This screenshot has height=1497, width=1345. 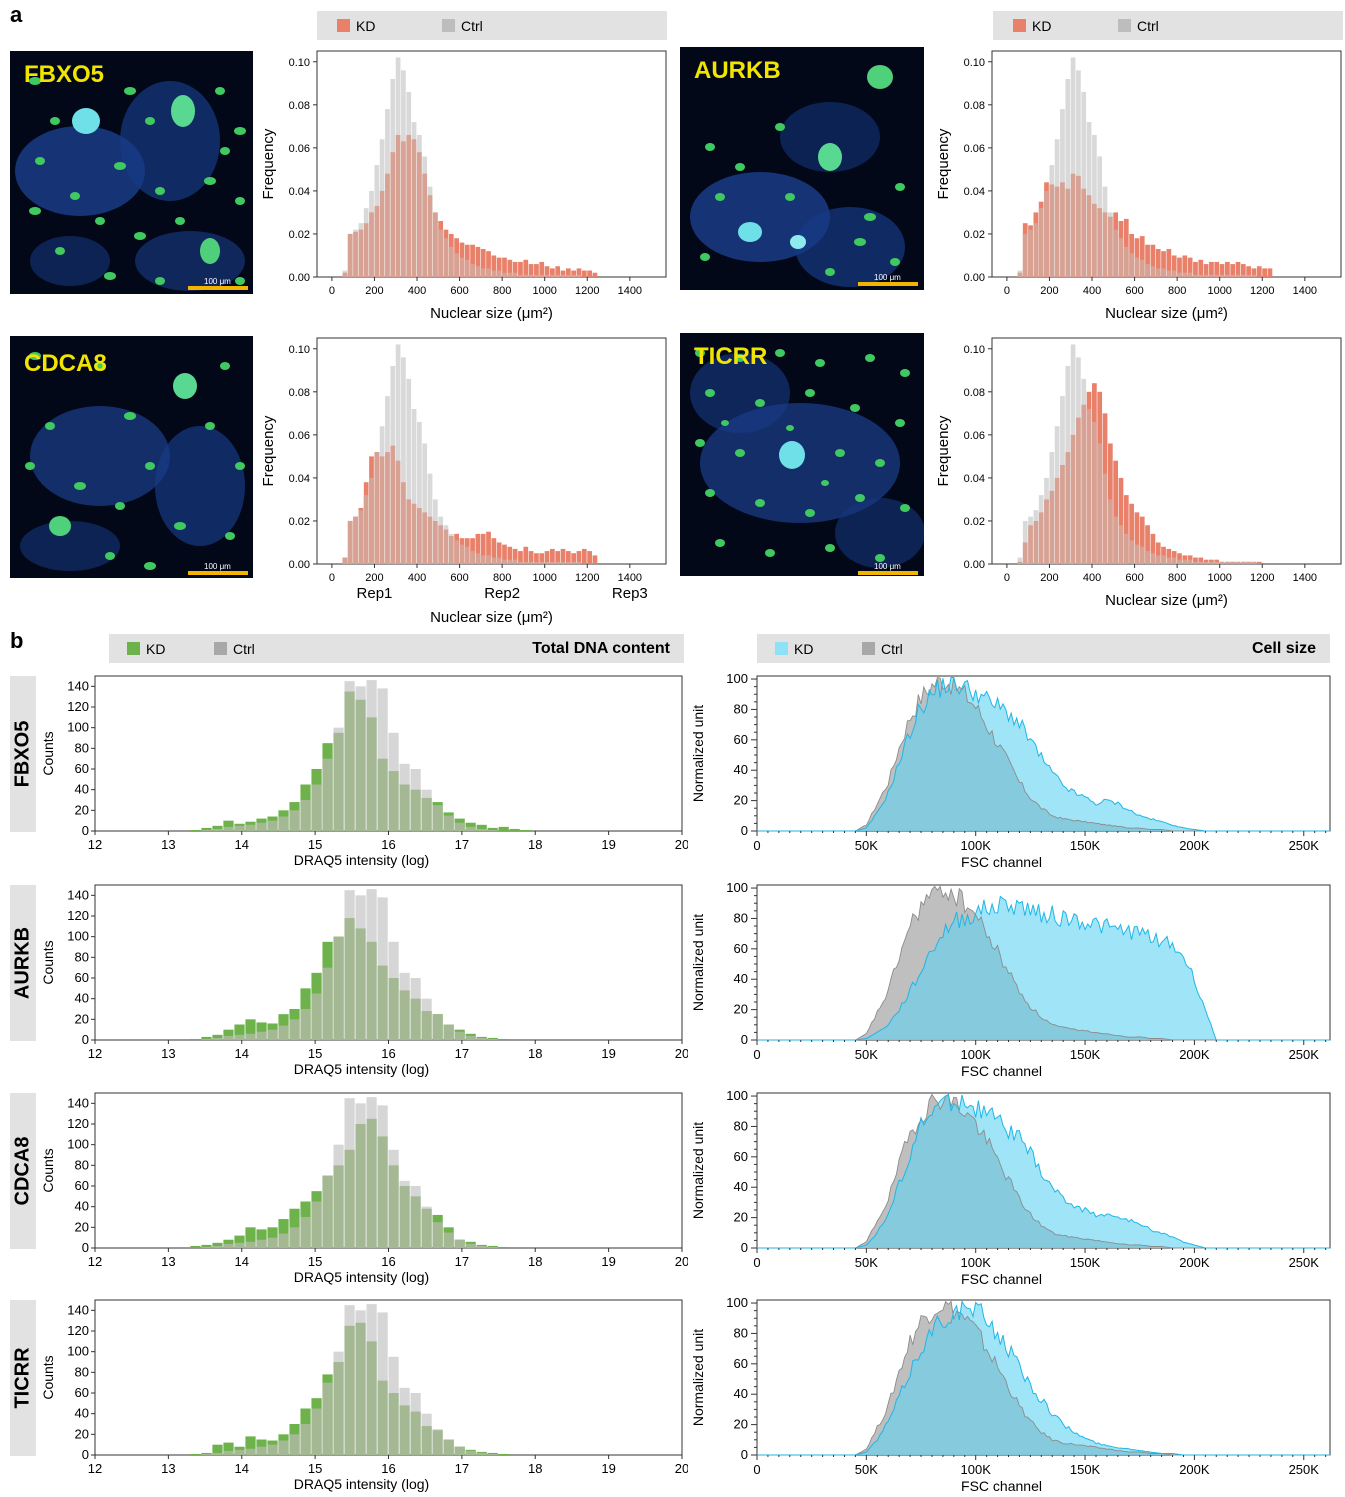 I want to click on y-tick-label: 0.08, so click(x=299, y=393).